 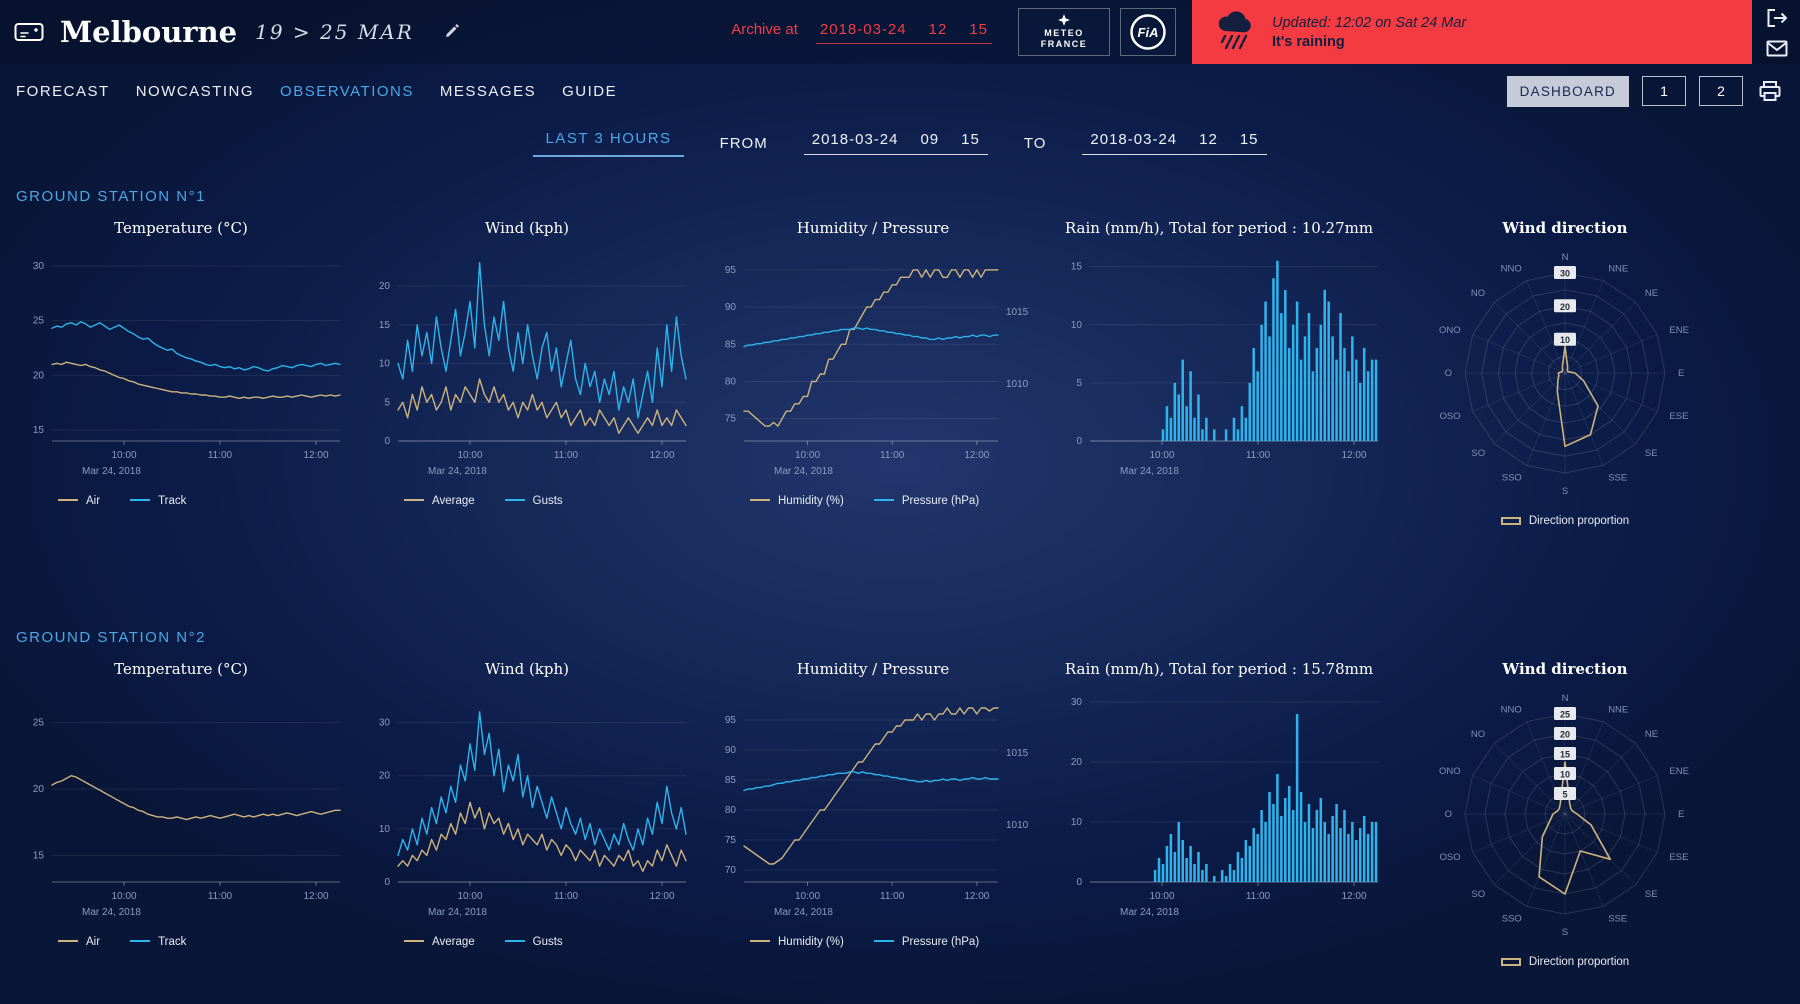 What do you see at coordinates (608, 143) in the screenshot?
I see `last-3-hours-tab: LAST 3 HOURS` at bounding box center [608, 143].